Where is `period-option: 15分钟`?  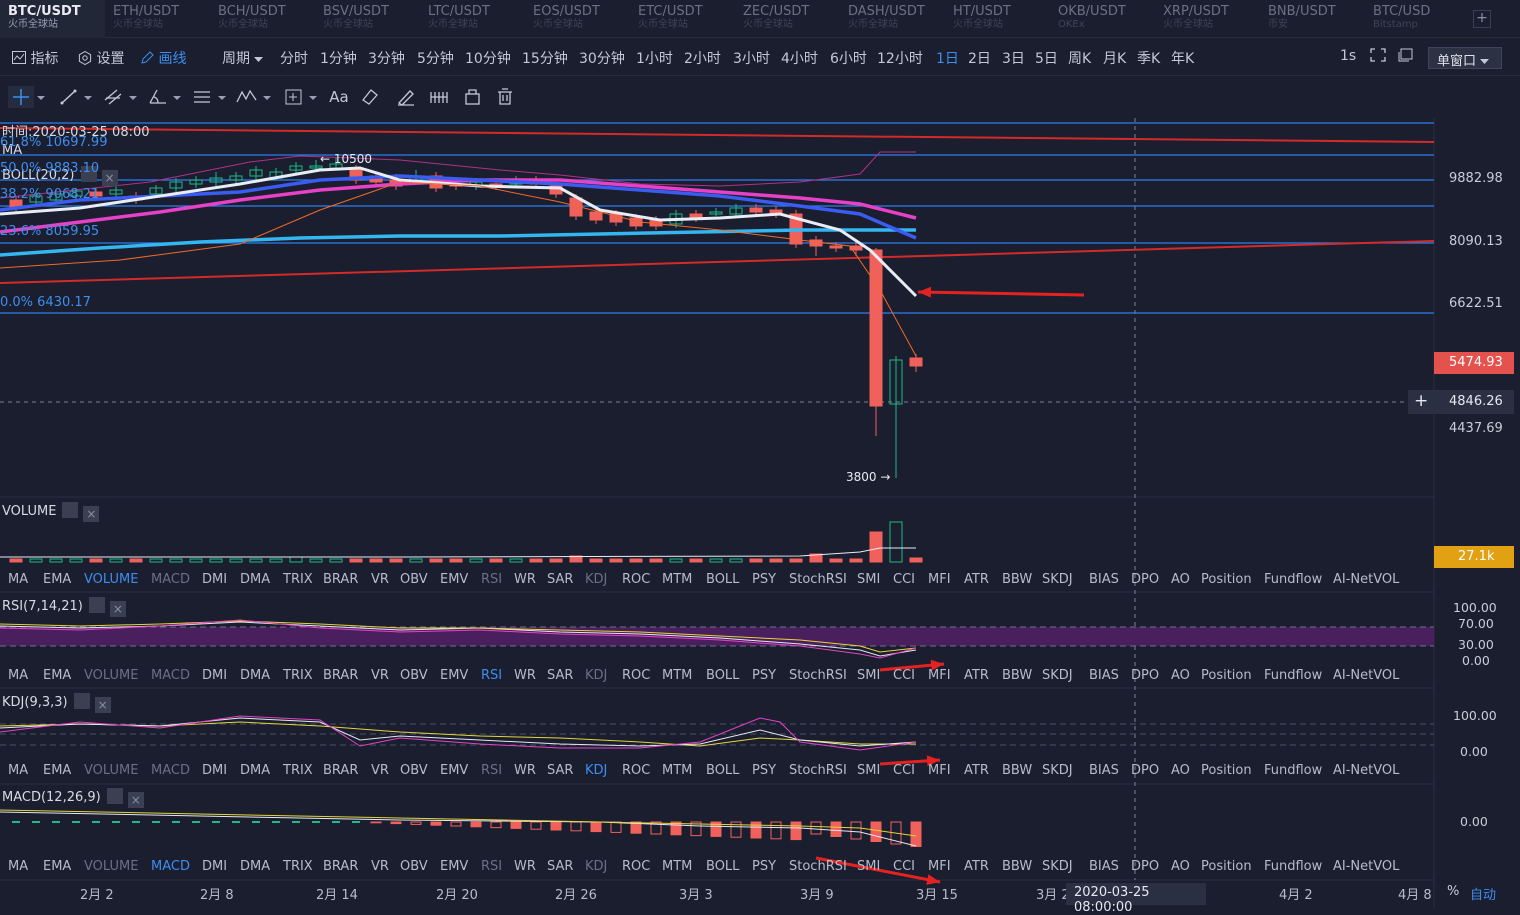
period-option: 15分钟 is located at coordinates (545, 59).